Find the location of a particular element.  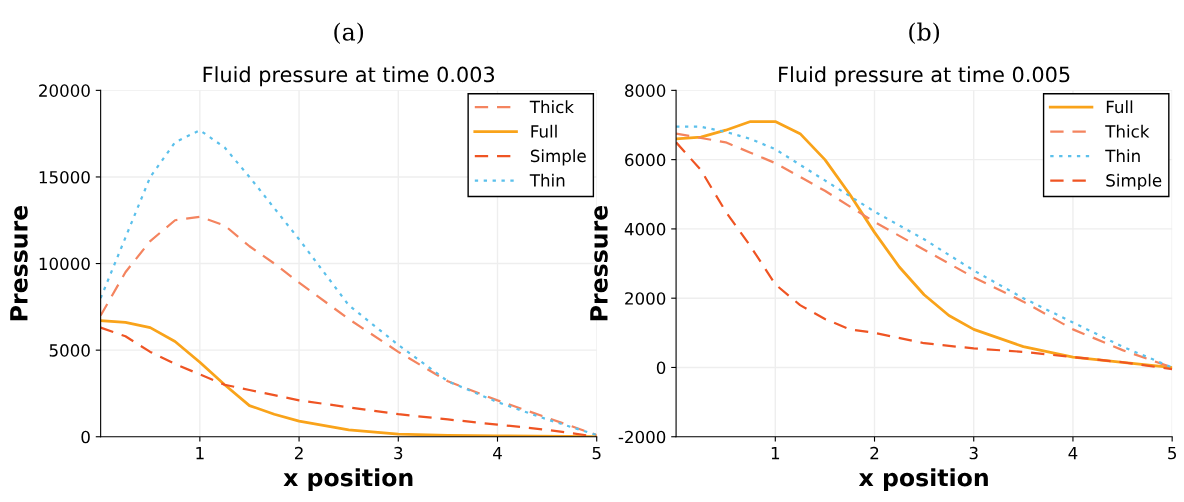

y-tick-label: 4000 is located at coordinates (645, 229).